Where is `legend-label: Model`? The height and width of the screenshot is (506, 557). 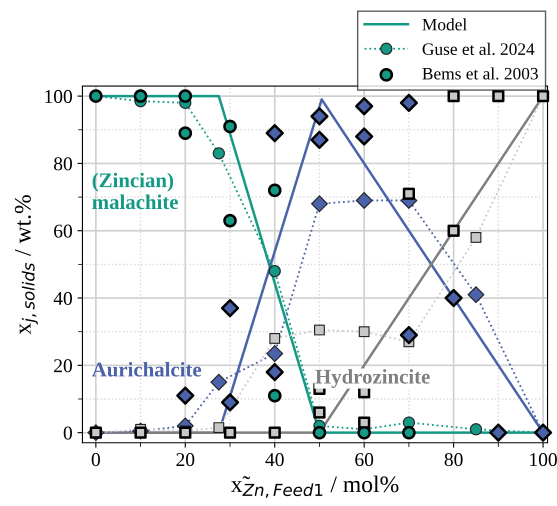 legend-label: Model is located at coordinates (444, 24).